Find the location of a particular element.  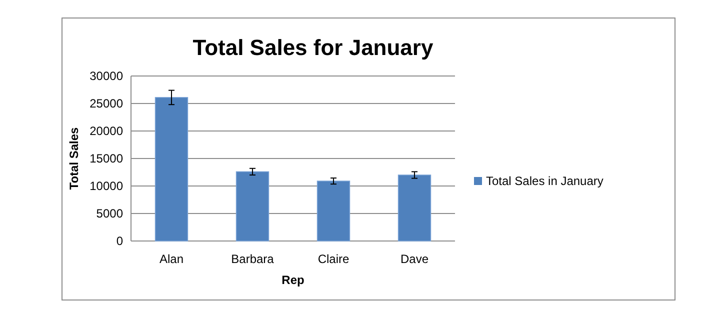

y-tick-label: 15000 is located at coordinates (107, 159).